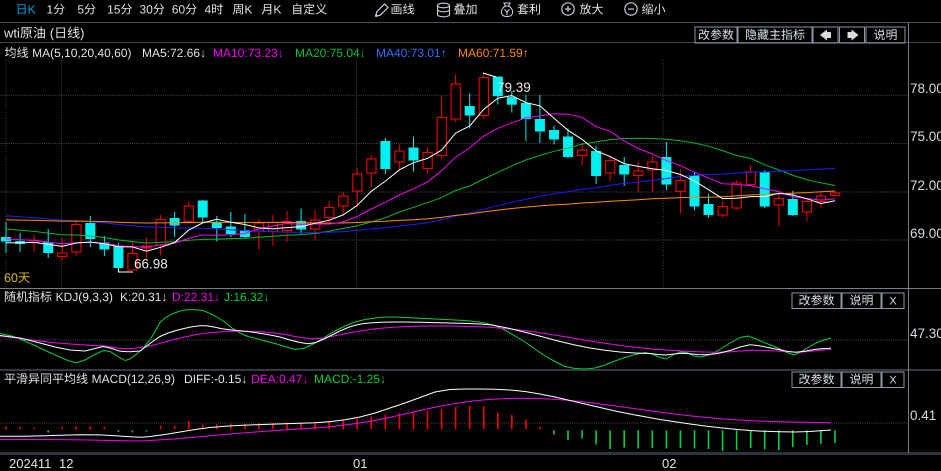 Image resolution: width=941 pixels, height=471 pixels. Describe the element at coordinates (925, 233) in the screenshot. I see `svg-text: 69.00` at that location.